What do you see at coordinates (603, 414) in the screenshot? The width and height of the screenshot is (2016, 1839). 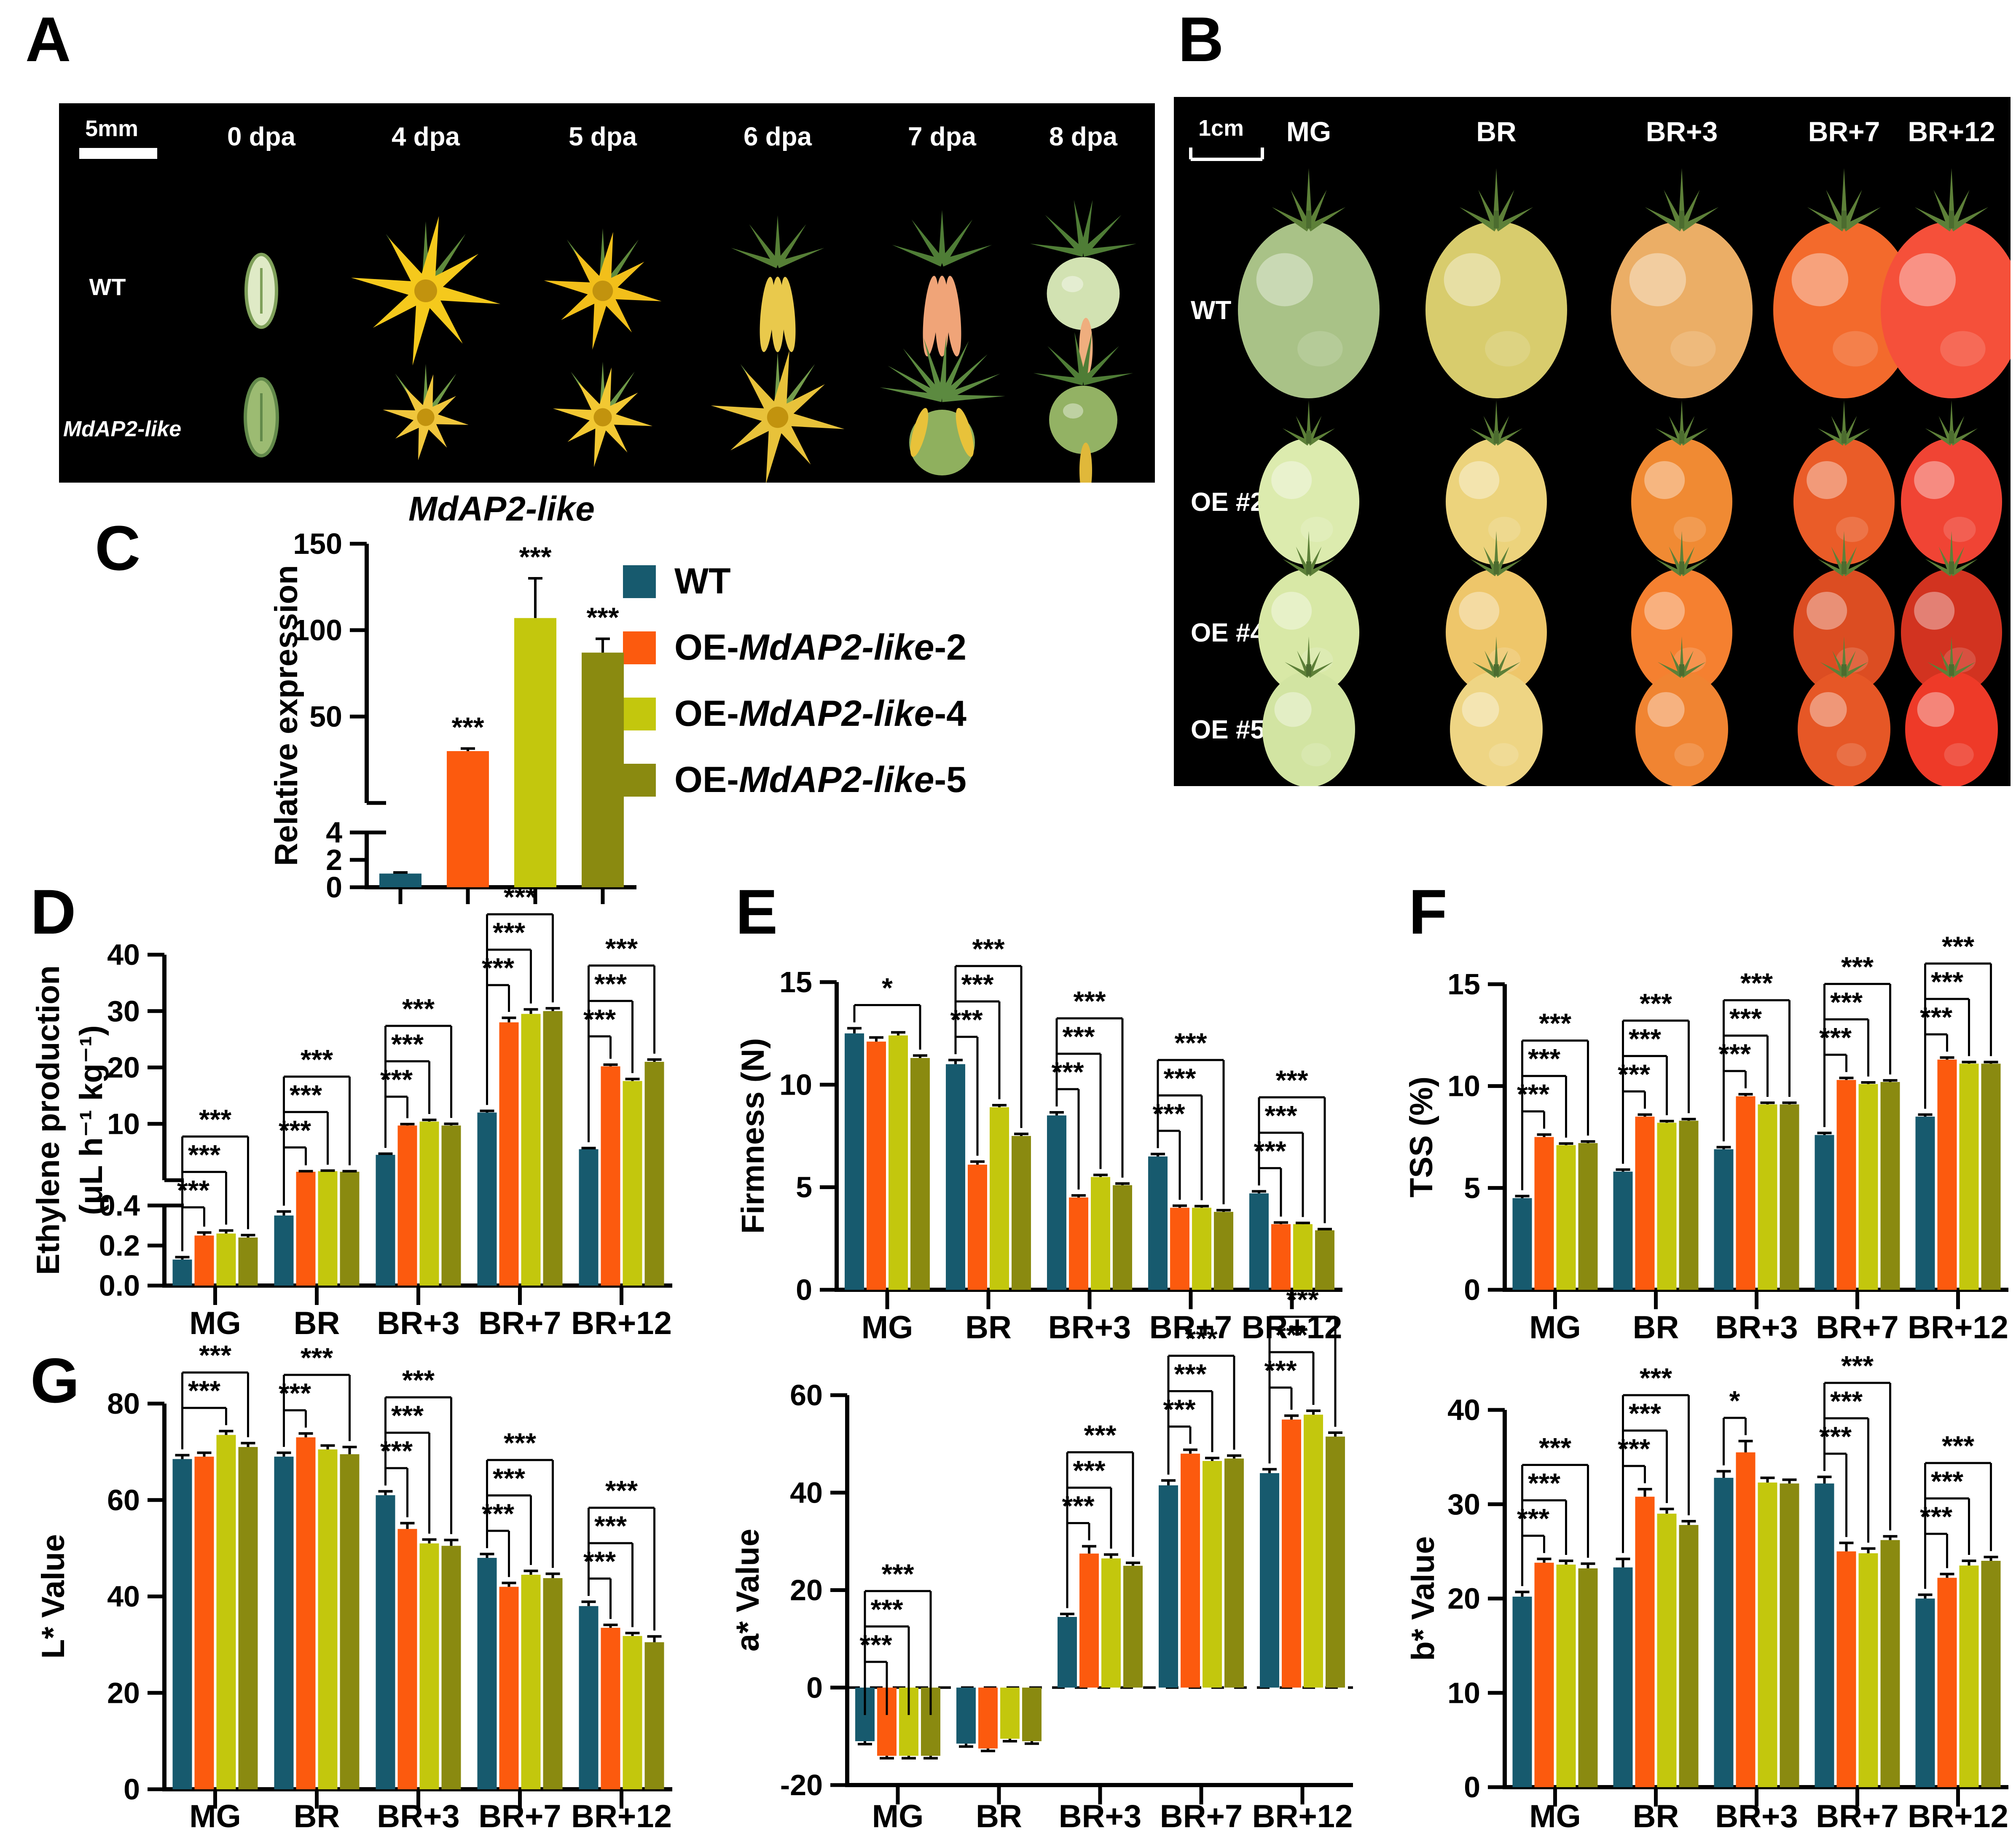 I see `flower-MdAP2-like-5 dpa` at bounding box center [603, 414].